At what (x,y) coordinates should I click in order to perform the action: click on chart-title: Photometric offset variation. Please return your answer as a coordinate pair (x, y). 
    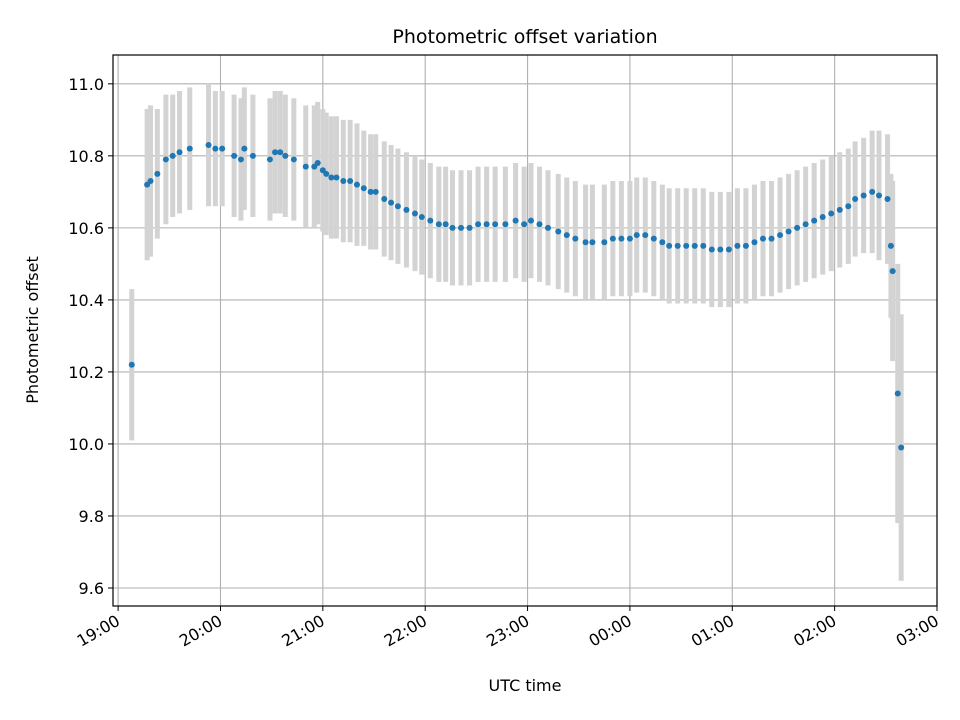
    Looking at the image, I should click on (524, 37).